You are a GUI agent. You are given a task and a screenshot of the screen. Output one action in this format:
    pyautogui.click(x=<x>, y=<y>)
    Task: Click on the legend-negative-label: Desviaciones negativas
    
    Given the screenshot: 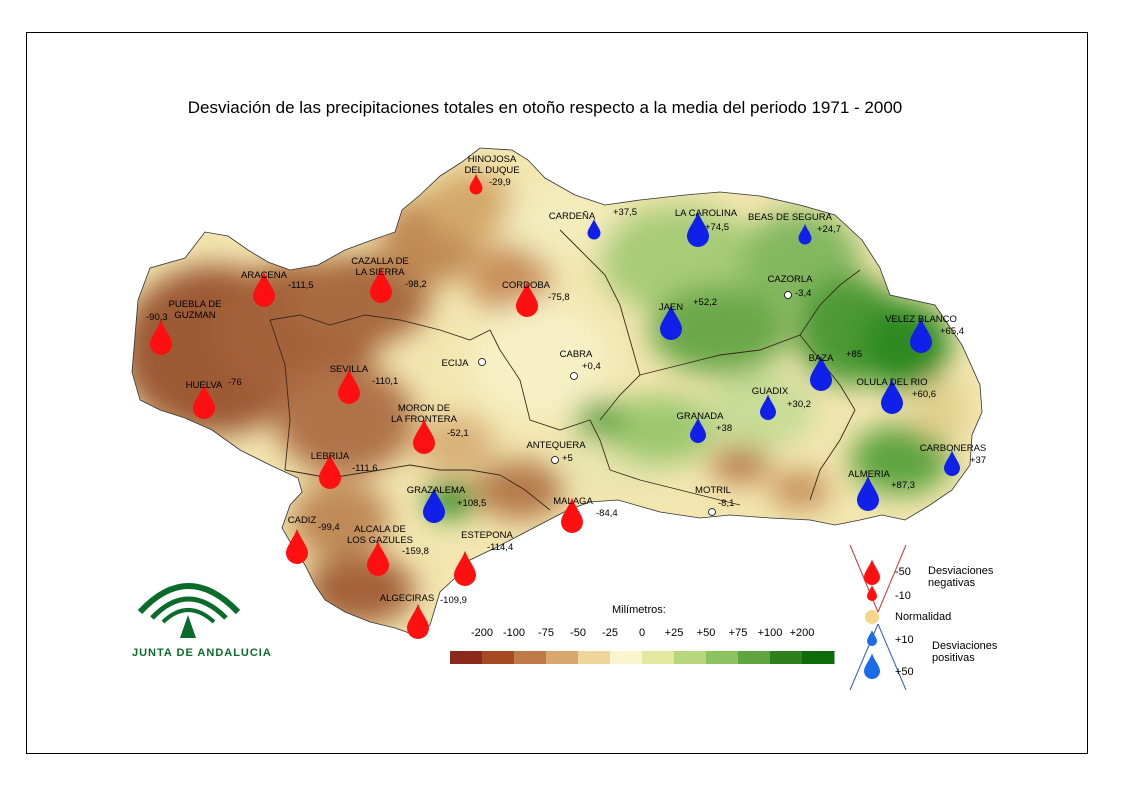 What is the action you would take?
    pyautogui.click(x=961, y=577)
    